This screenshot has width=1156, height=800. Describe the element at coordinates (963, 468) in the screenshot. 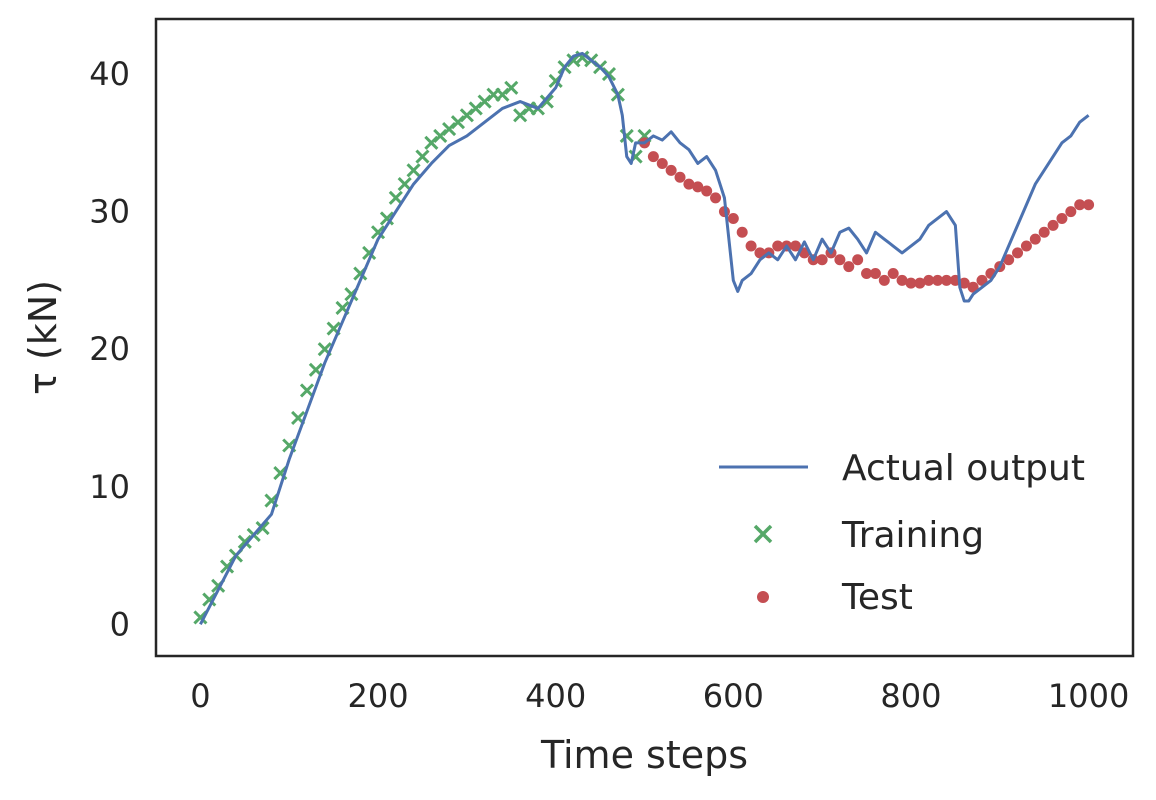

I see `legend-label-actual-output: Actual output` at that location.